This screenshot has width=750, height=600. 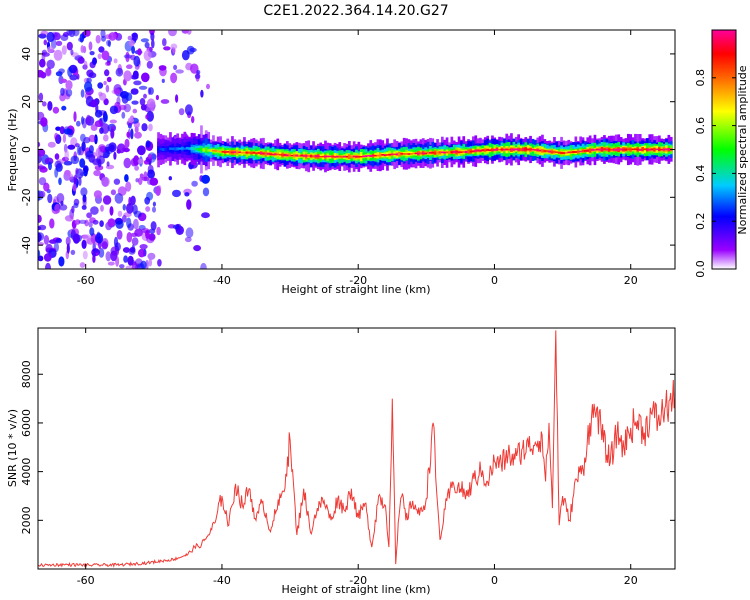 I want to click on snr-y-label: SNR (10 * v/v), so click(x=12, y=448).